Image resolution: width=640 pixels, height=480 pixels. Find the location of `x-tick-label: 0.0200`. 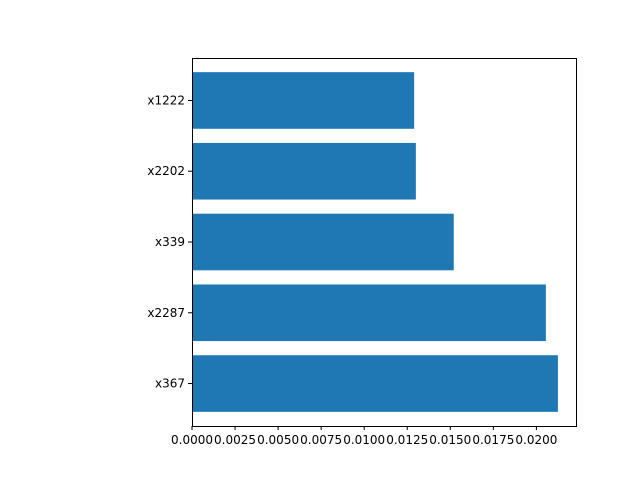

x-tick-label: 0.0200 is located at coordinates (536, 440).